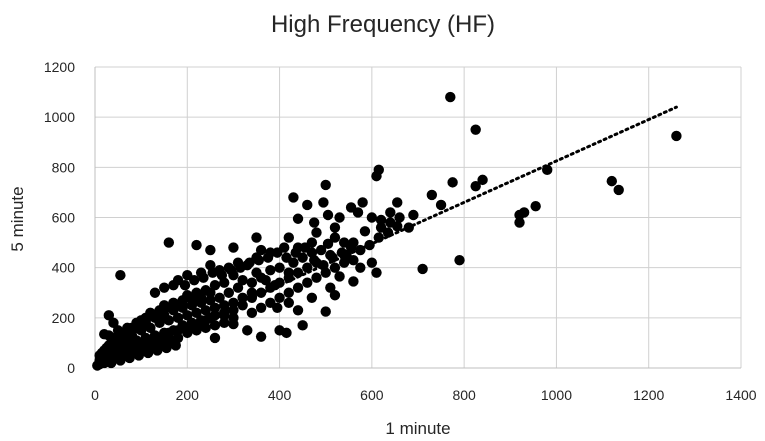  Describe the element at coordinates (71, 368) in the screenshot. I see `y-tick-label: 0` at that location.